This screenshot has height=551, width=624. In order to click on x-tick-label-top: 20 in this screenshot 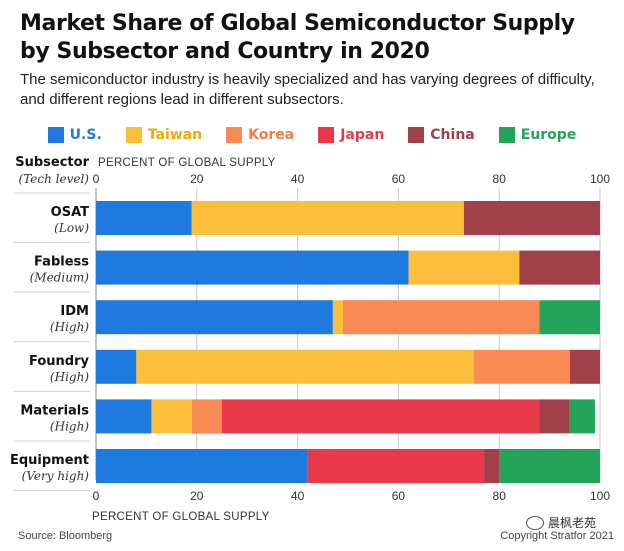, I will do `click(197, 179)`.